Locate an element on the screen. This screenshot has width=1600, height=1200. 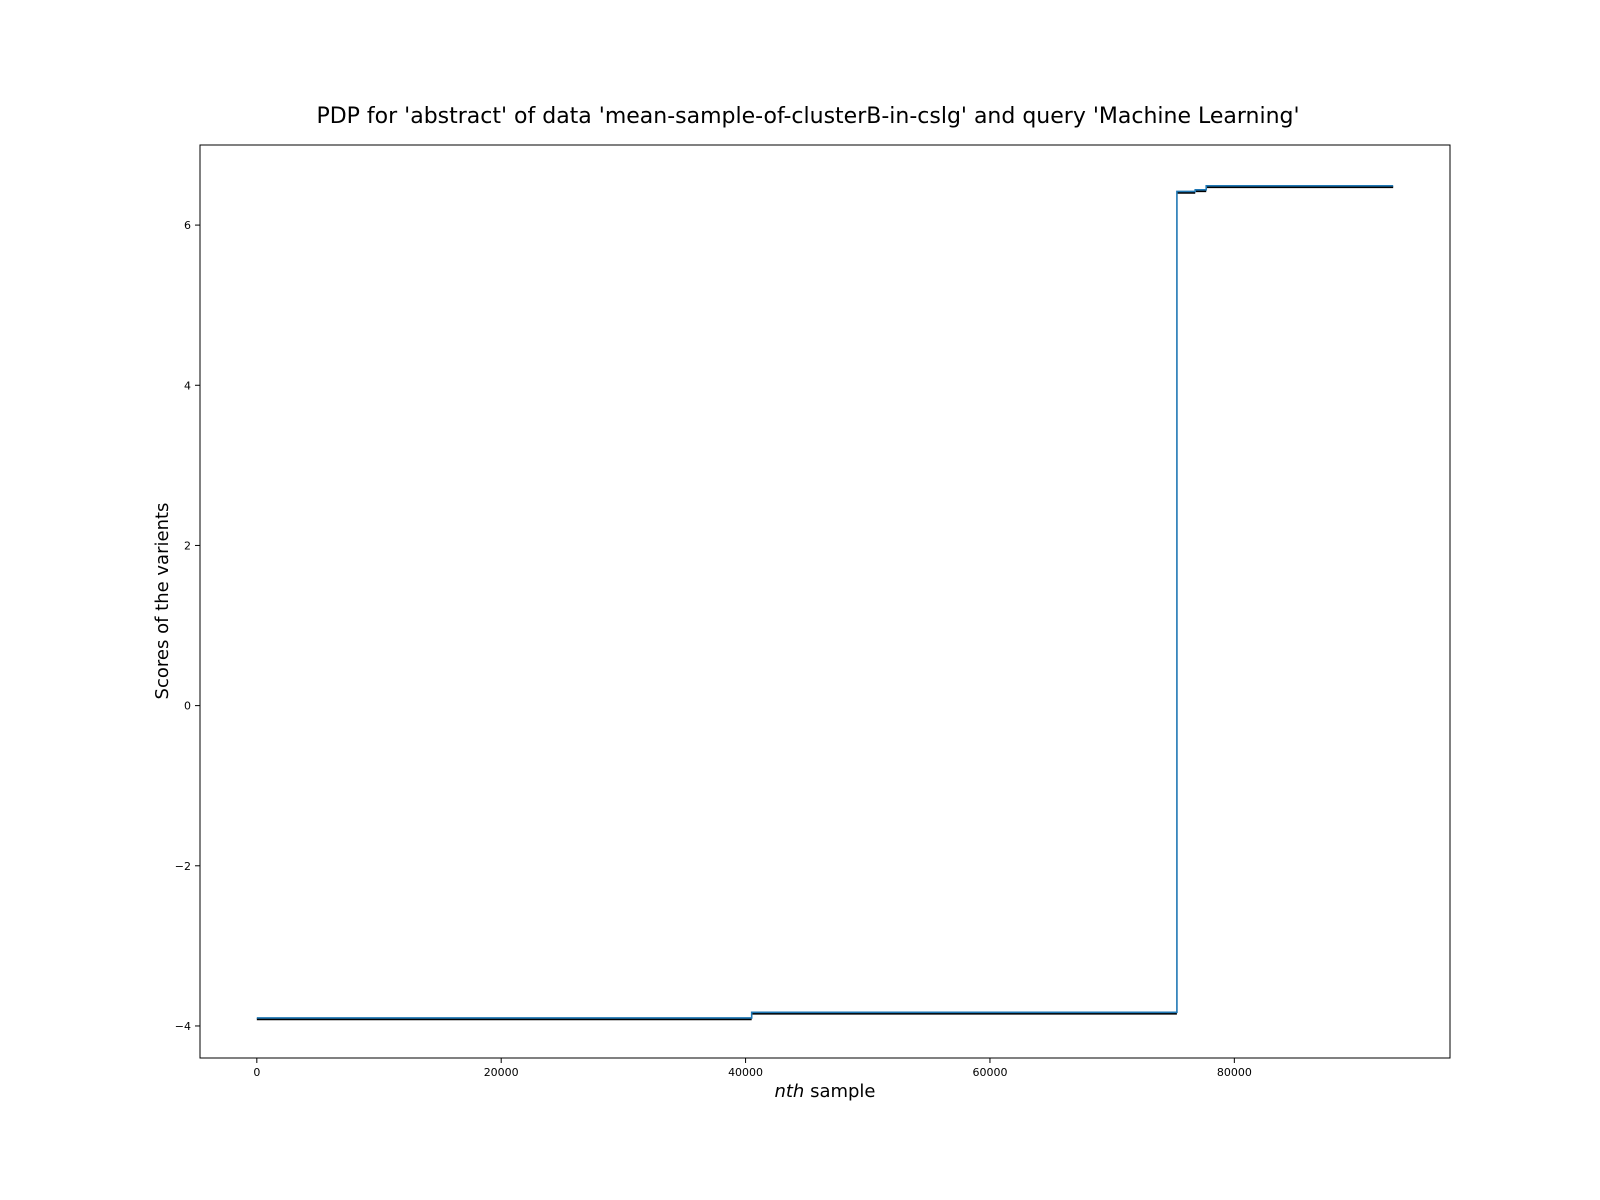
y-tick-label: 6 is located at coordinates (187, 225).